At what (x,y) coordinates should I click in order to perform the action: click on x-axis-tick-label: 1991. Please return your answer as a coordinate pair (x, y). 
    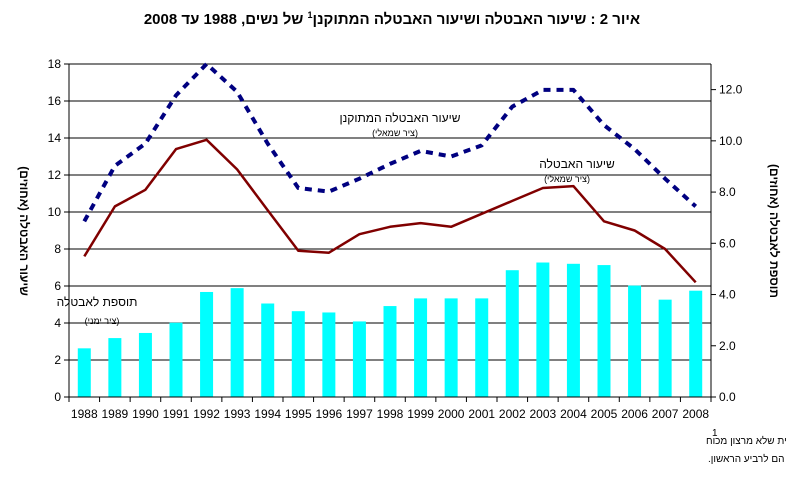
    Looking at the image, I should click on (176, 414).